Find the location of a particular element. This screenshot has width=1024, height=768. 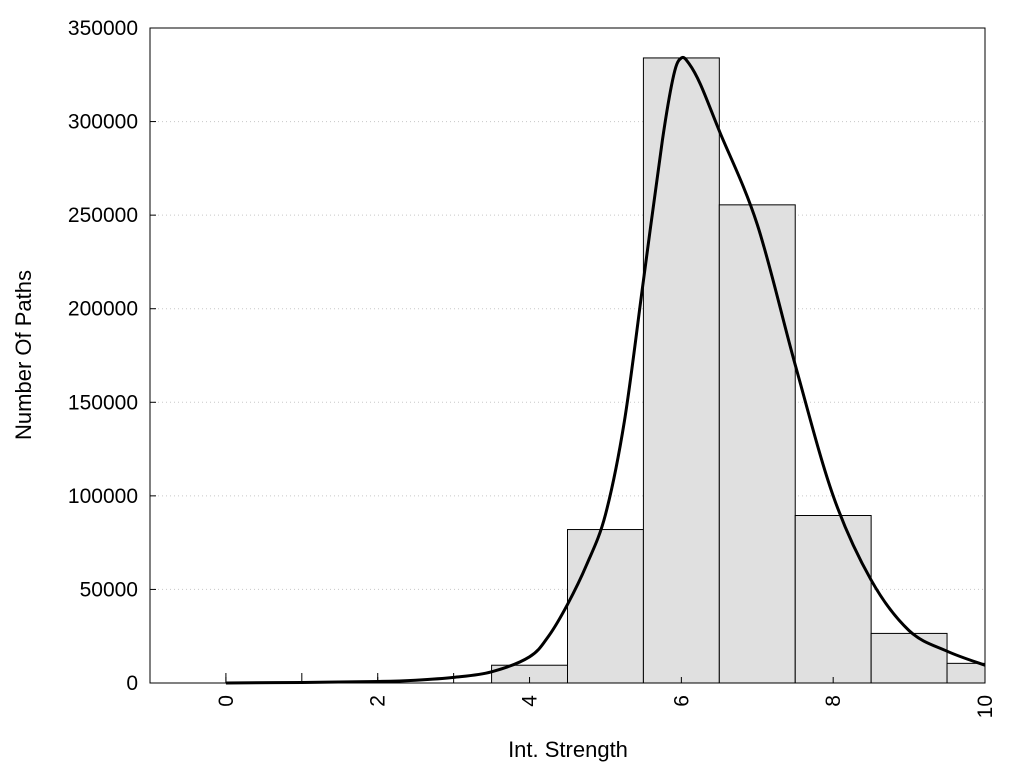

x-tick-label: 8 is located at coordinates (833, 701).